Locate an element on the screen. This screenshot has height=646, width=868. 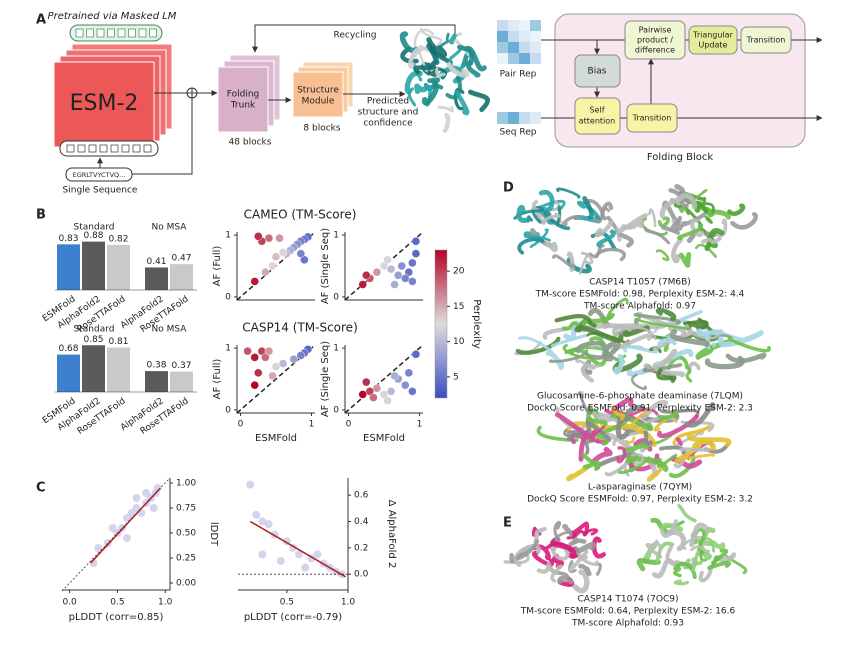
predicted-label: Predicted is located at coordinates (388, 102).